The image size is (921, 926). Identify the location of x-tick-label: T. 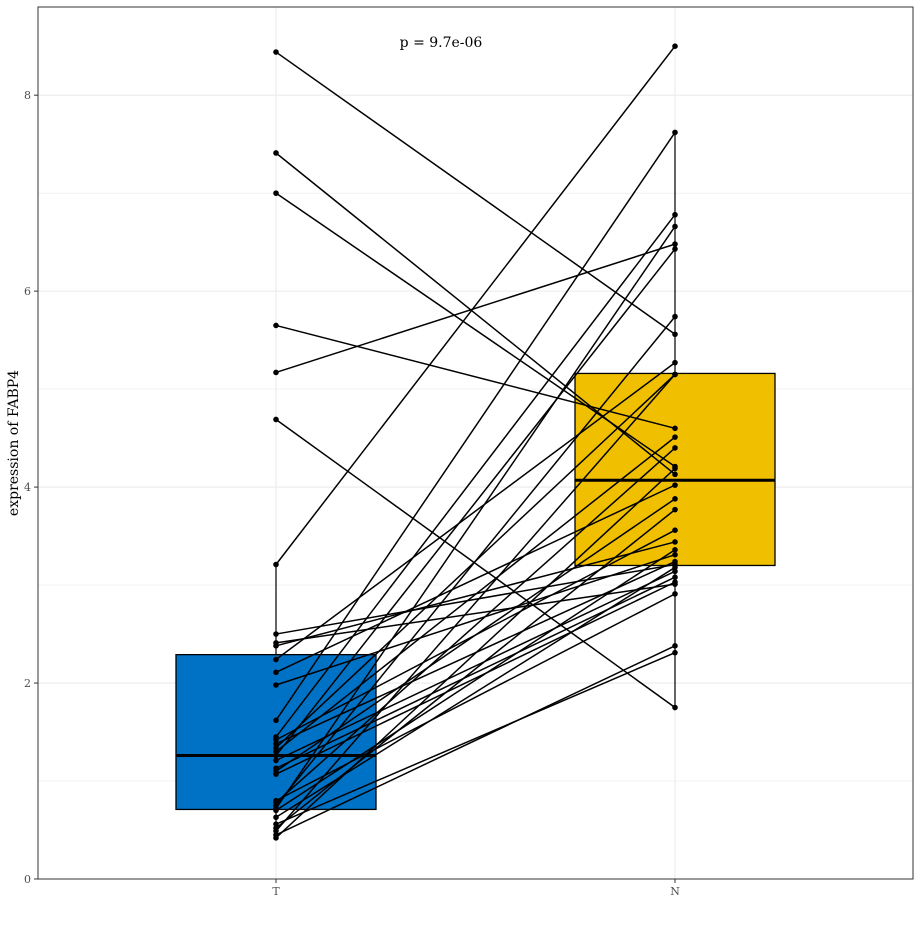
(276, 891).